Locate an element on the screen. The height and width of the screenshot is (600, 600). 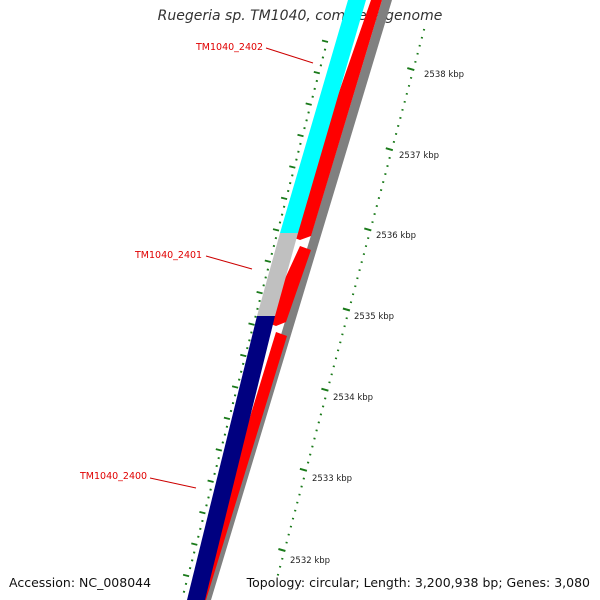
gene-label-tm1040-2401: TM1040_2401 is located at coordinates (168, 255).